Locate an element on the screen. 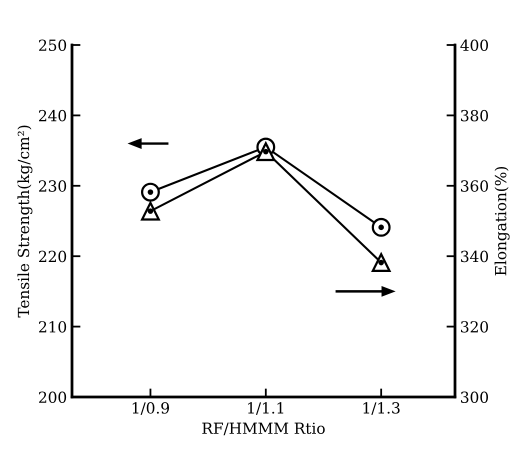 This screenshot has width=526, height=457. y2-tick-label: 340 is located at coordinates (474, 256).